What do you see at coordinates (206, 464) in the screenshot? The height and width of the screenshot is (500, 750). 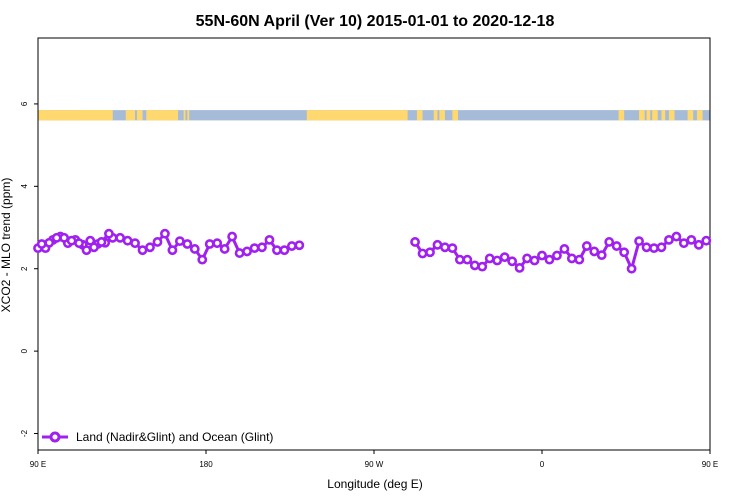 I see `x-tick-label: 180` at bounding box center [206, 464].